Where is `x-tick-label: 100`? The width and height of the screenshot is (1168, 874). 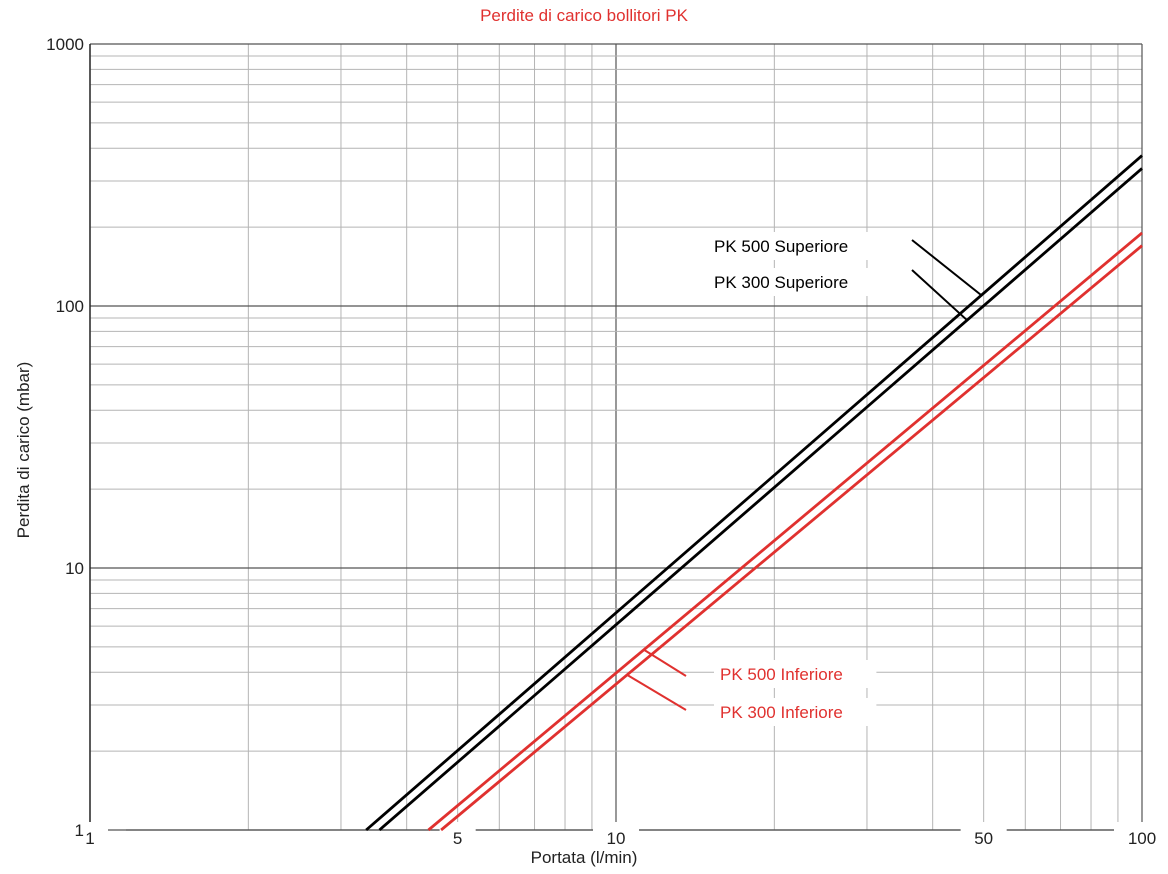 x-tick-label: 100 is located at coordinates (1142, 838).